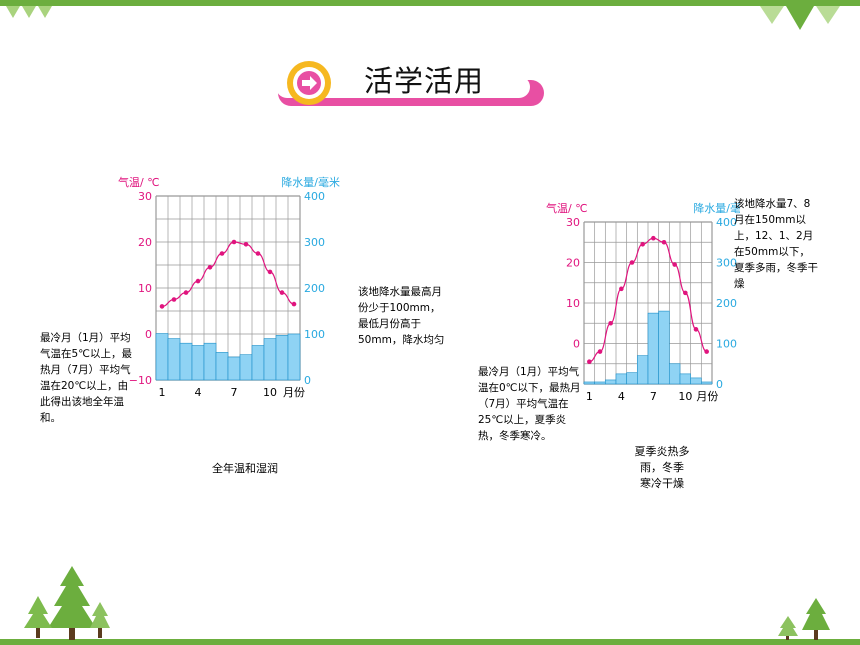  I want to click on arrow-circle-icon, so click(309, 83).